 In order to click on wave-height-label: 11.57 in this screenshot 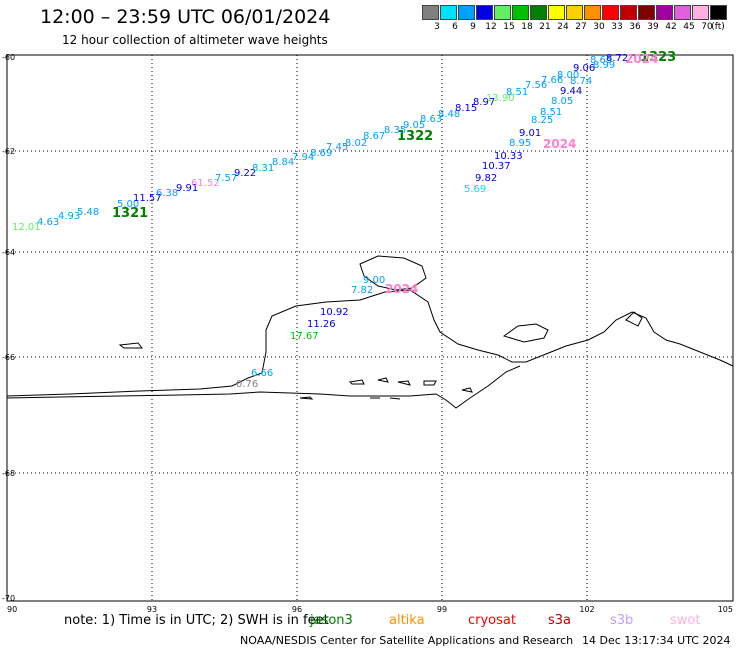, I will do `click(147, 198)`.